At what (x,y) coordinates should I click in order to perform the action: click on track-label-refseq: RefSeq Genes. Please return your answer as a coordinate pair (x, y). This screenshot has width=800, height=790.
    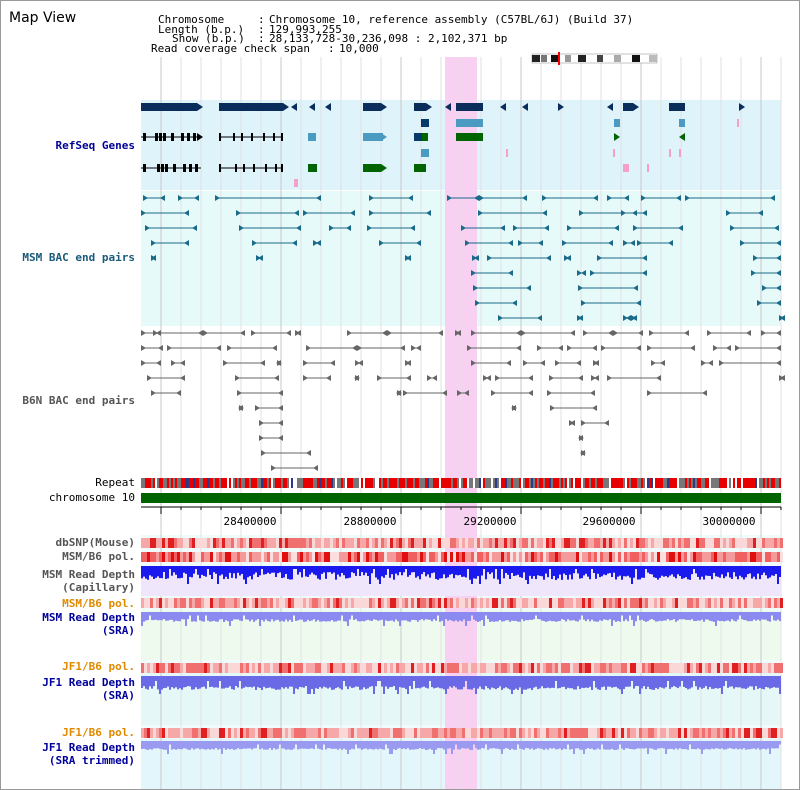
    Looking at the image, I should click on (95, 145).